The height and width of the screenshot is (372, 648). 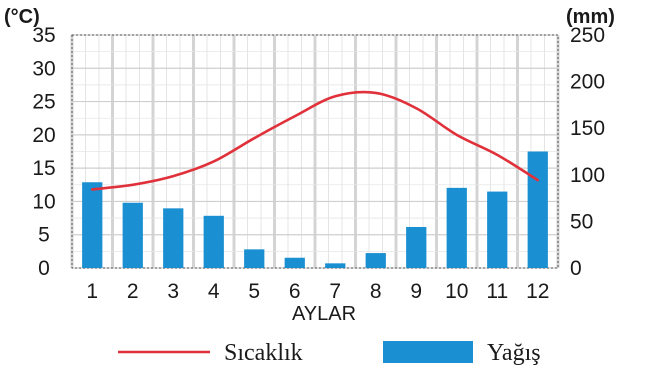 What do you see at coordinates (44, 235) in the screenshot?
I see `left-tick-label: 5` at bounding box center [44, 235].